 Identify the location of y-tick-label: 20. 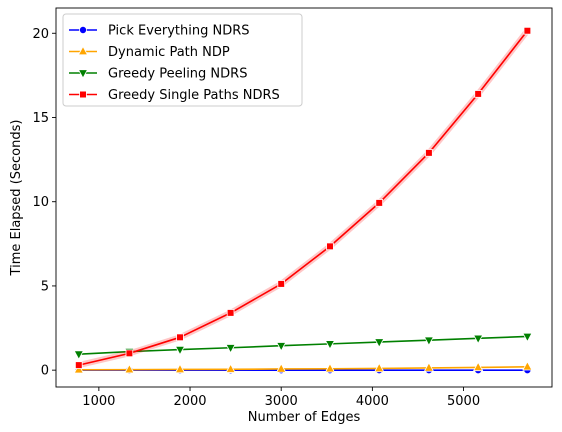
(40, 34).